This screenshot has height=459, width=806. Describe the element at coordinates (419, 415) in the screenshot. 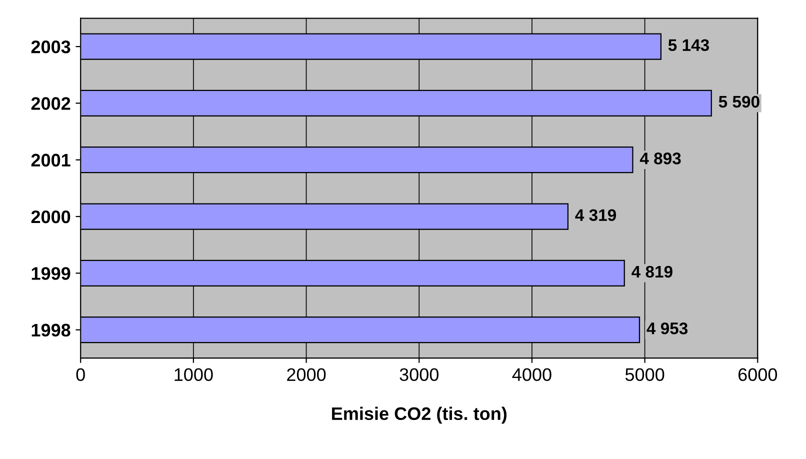

I see `x-axis-title: Emisie CO2 (tis. ton)` at that location.